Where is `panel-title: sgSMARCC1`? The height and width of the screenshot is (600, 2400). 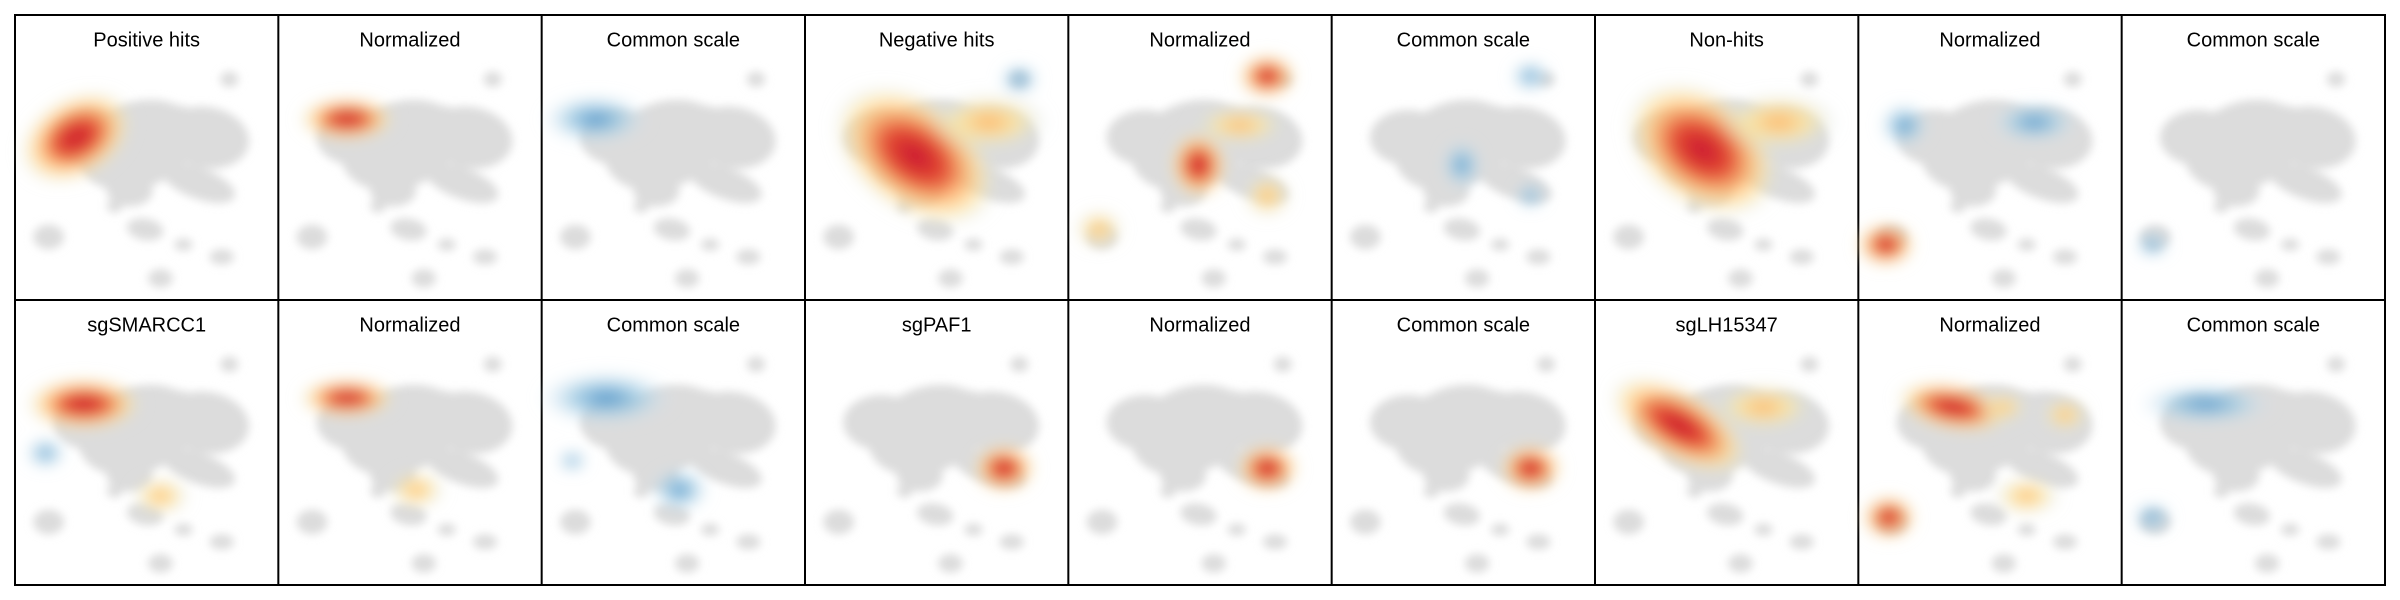
panel-title: sgSMARCC1 is located at coordinates (146, 325).